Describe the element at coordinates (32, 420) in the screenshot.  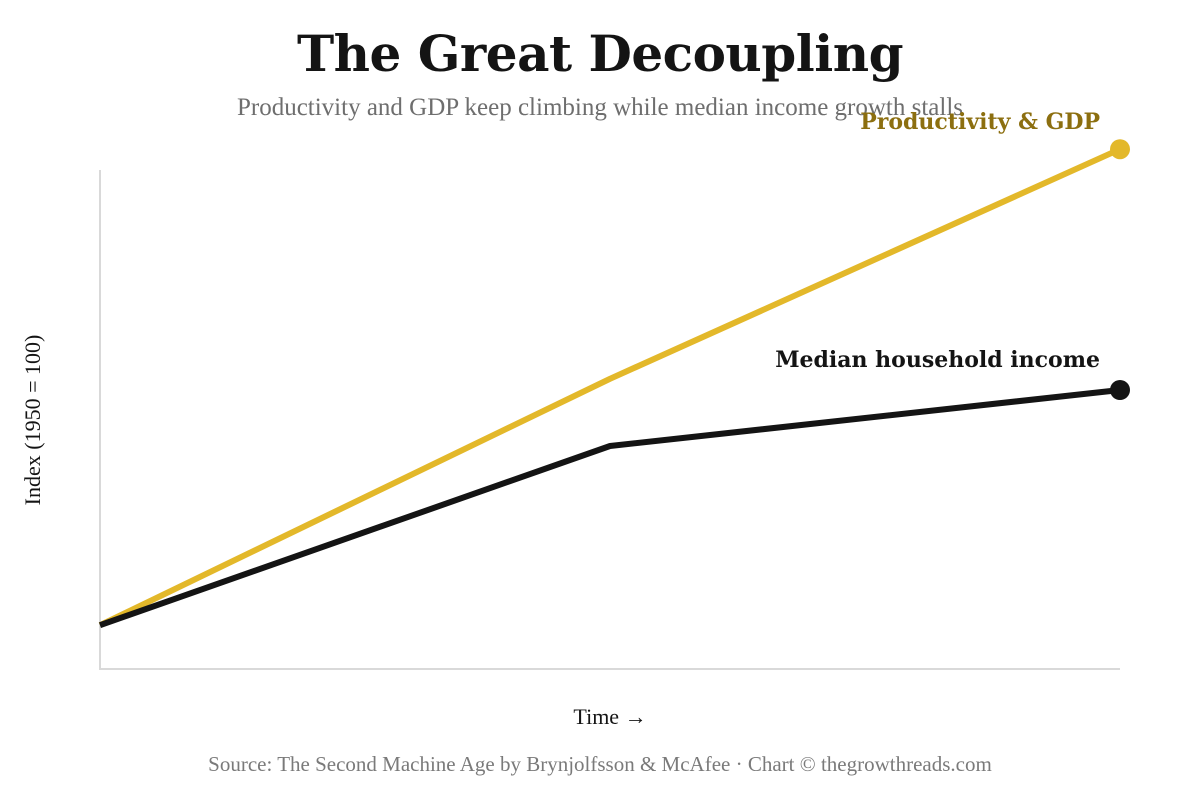
I see `y-axis-label: Index (1950 = 100)` at that location.